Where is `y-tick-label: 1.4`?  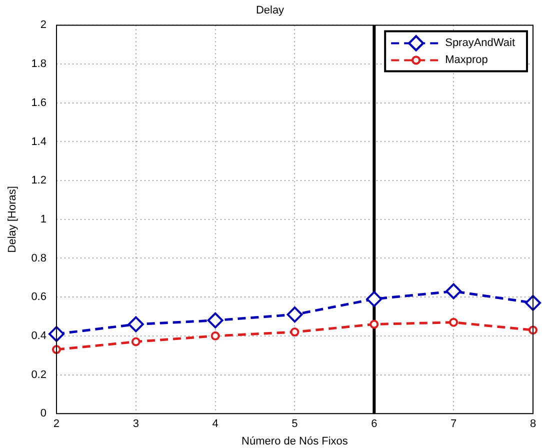
y-tick-label: 1.4 is located at coordinates (38, 142).